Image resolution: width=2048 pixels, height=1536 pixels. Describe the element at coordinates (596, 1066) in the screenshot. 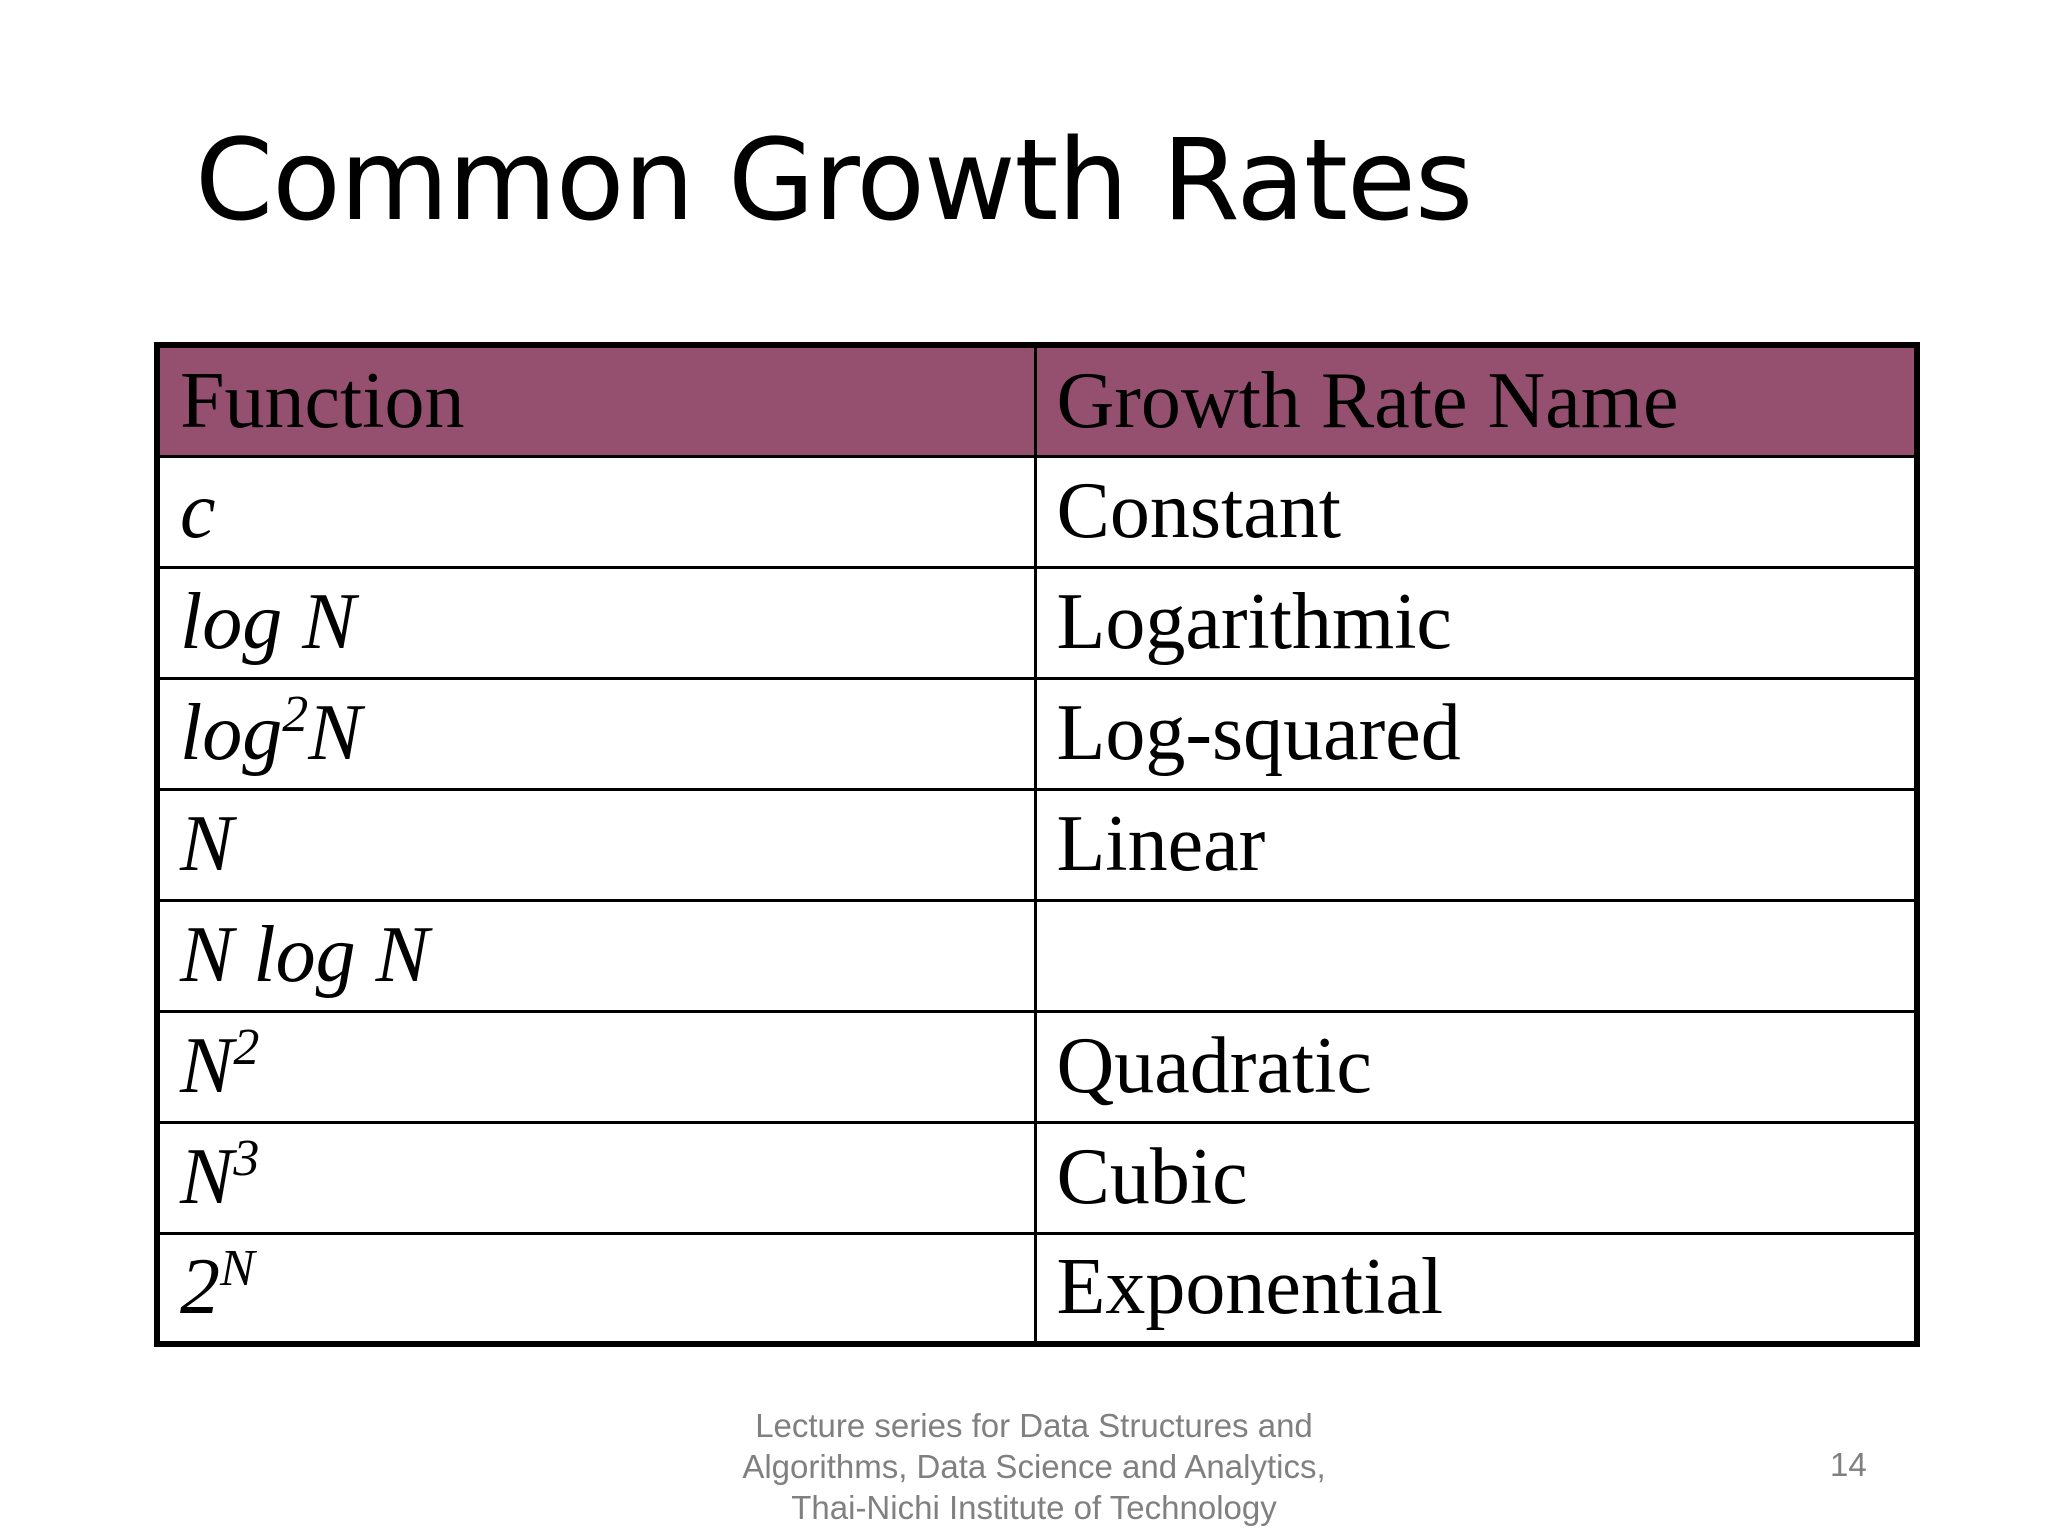

I see `function-cell: N2` at that location.